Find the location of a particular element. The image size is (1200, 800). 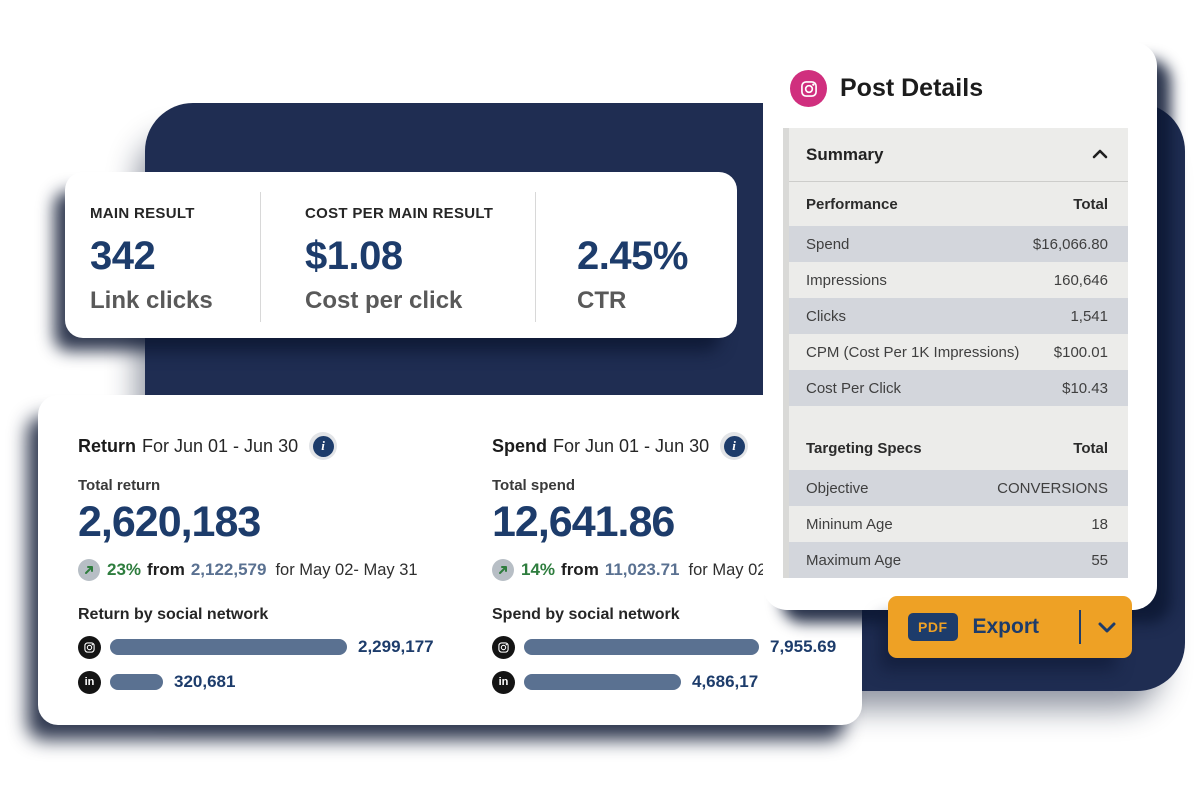

kpi-sublabel: Link clicks is located at coordinates (151, 300).